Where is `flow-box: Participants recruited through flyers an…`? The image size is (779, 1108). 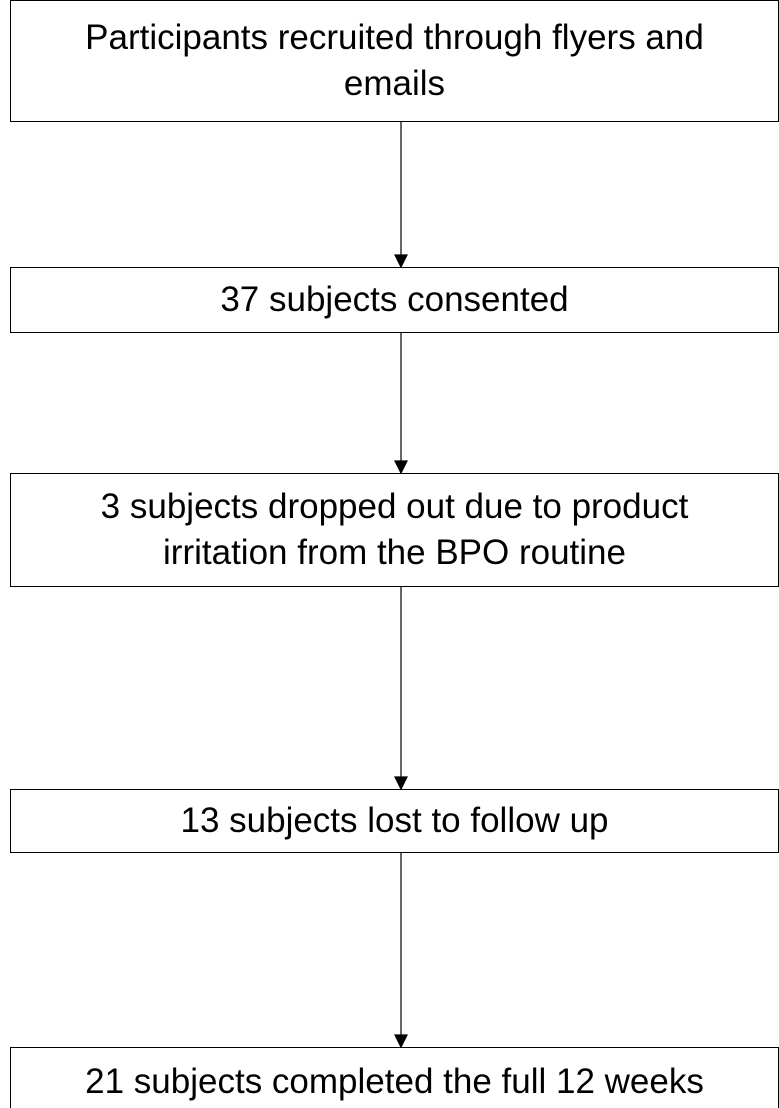 flow-box: Participants recruited through flyers an… is located at coordinates (394, 61).